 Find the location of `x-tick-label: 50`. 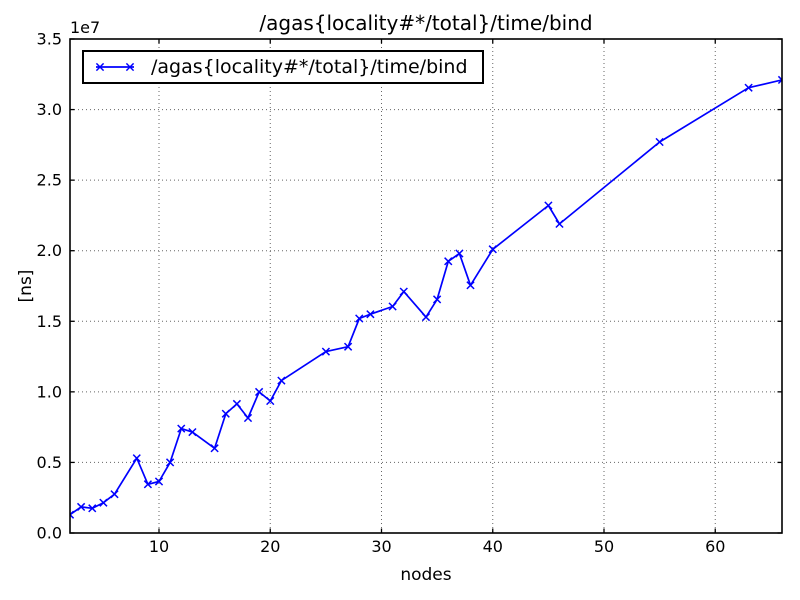

x-tick-label: 50 is located at coordinates (604, 546).